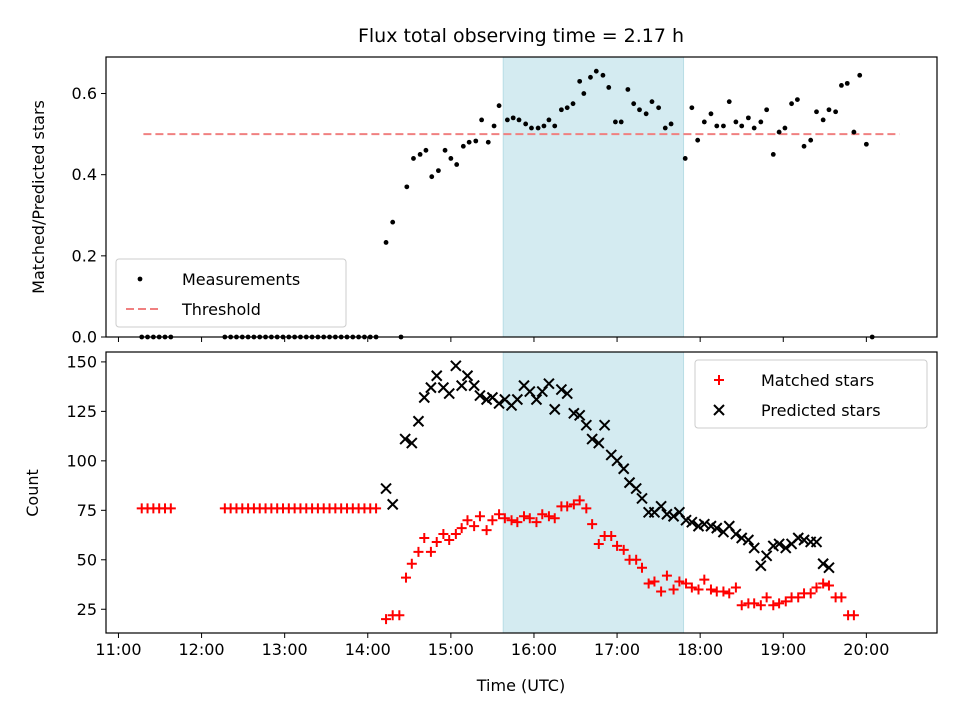  I want to click on y-tick-label: 125, so click(81, 411).